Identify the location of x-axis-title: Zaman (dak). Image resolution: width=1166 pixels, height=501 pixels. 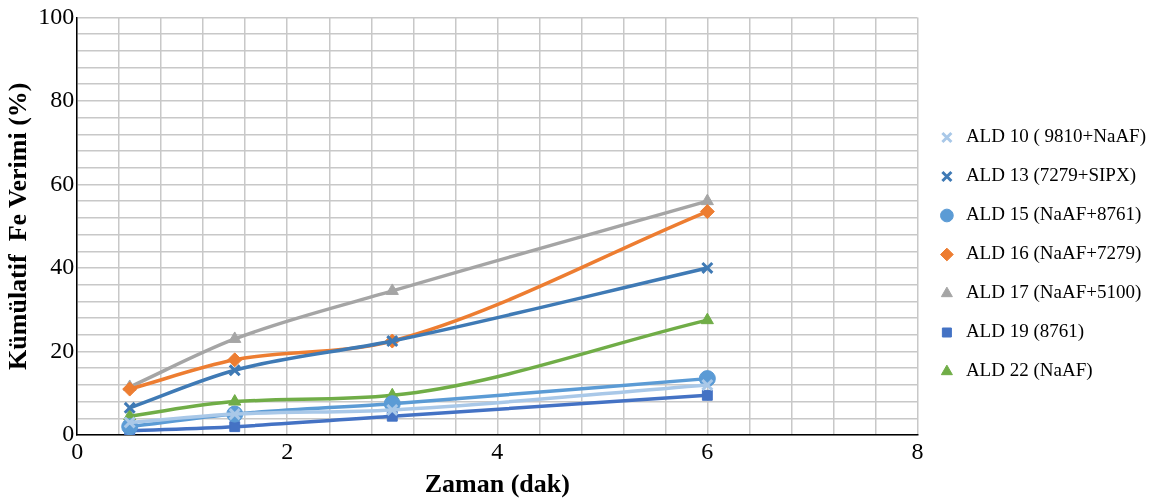
(497, 484).